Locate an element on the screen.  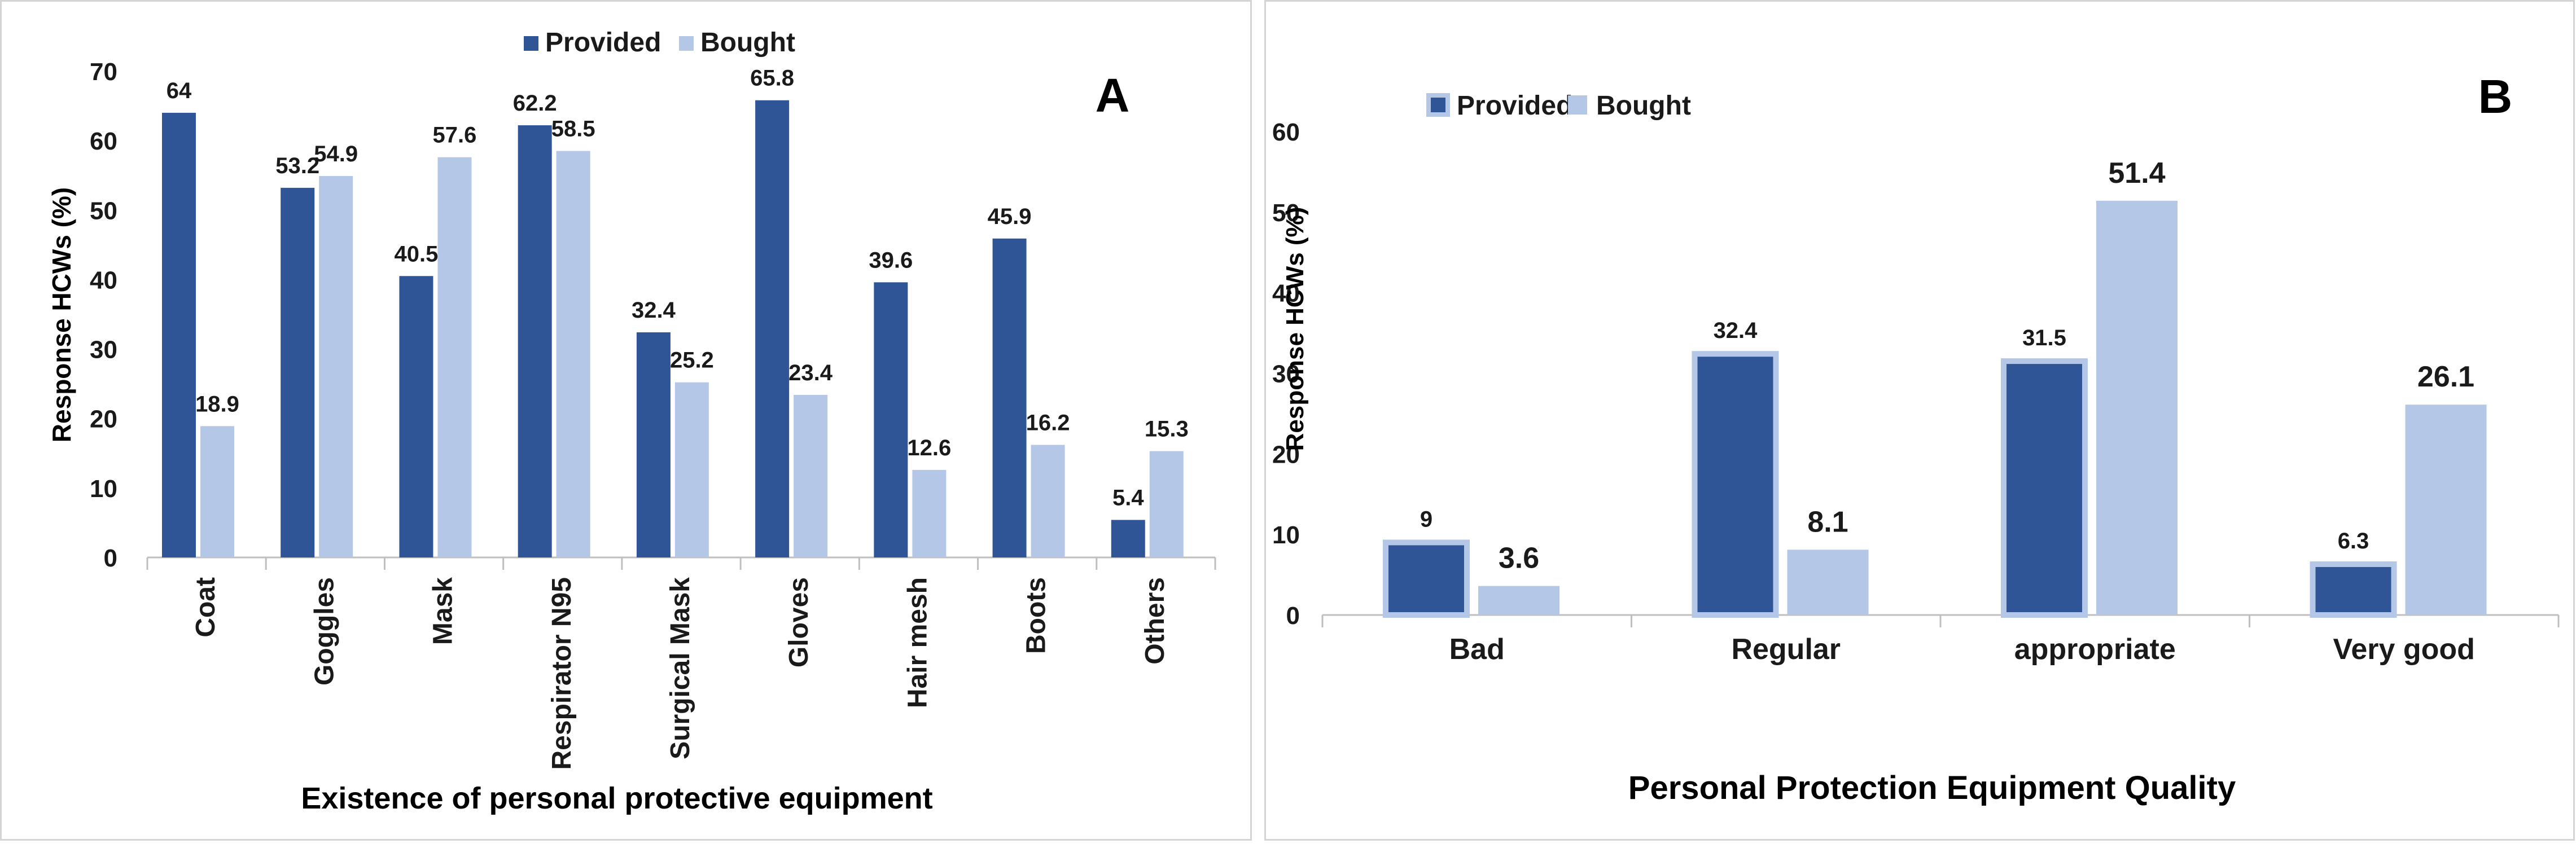
x-axis-title: Personal Protection Equipment Quality is located at coordinates (1932, 788).